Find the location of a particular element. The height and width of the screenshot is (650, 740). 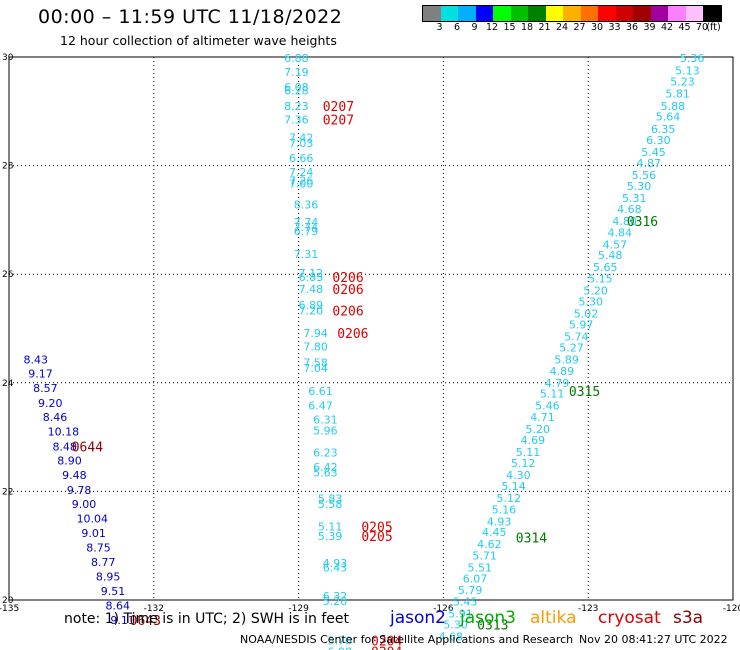

lon-tick-label: -129 is located at coordinates (298, 609).